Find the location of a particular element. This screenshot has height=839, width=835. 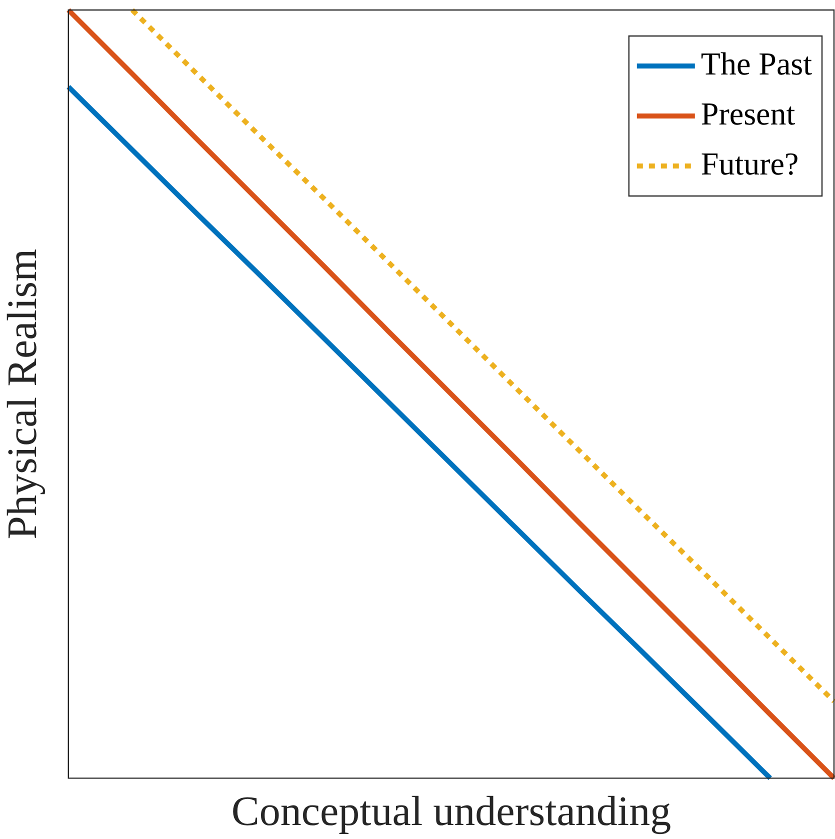

x-axis-title: Conceptual understanding is located at coordinates (451, 811).